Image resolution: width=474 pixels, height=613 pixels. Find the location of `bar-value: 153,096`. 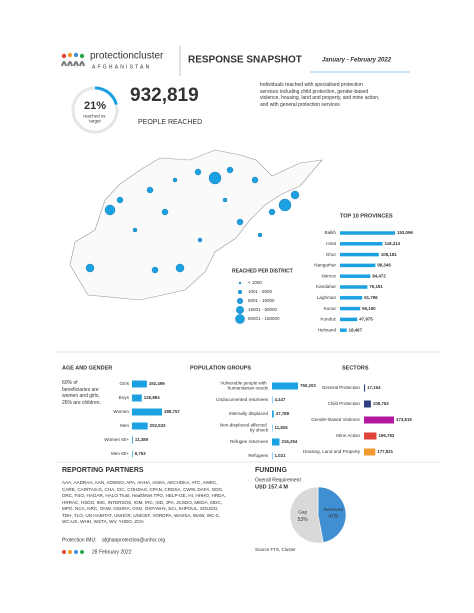

bar-value: 153,096 is located at coordinates (405, 232).